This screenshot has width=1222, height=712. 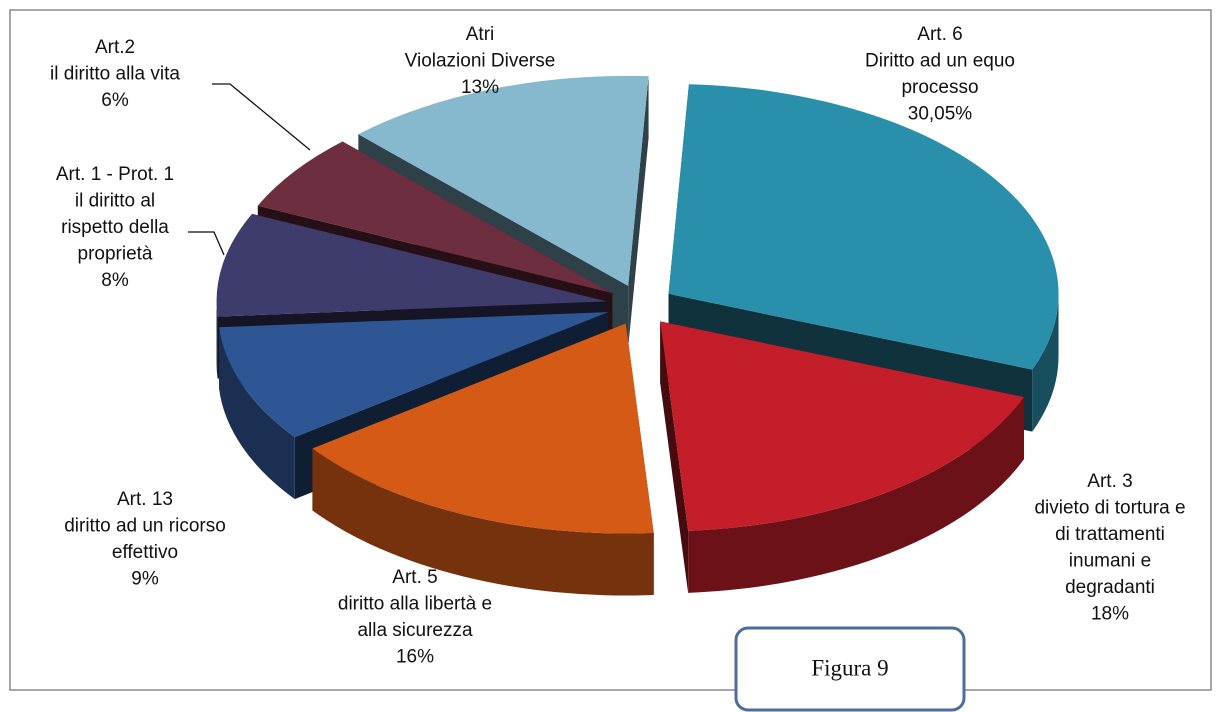 I want to click on slice-label: Art. 1 - Prot. 1, so click(x=115, y=174).